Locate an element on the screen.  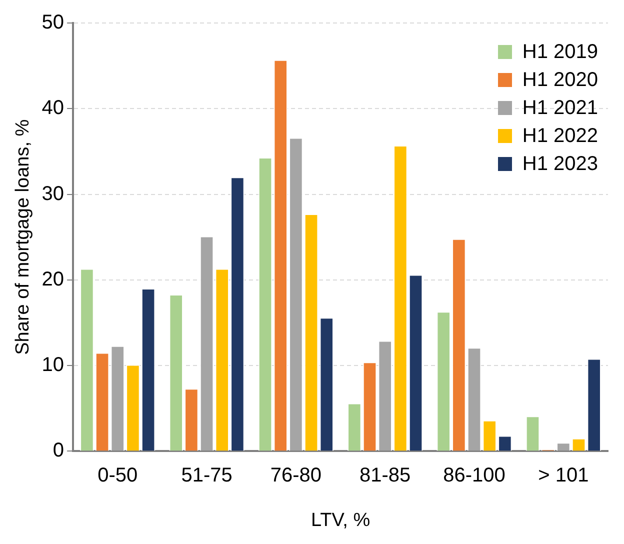
x-tick-label: 51-75 is located at coordinates (206, 475).